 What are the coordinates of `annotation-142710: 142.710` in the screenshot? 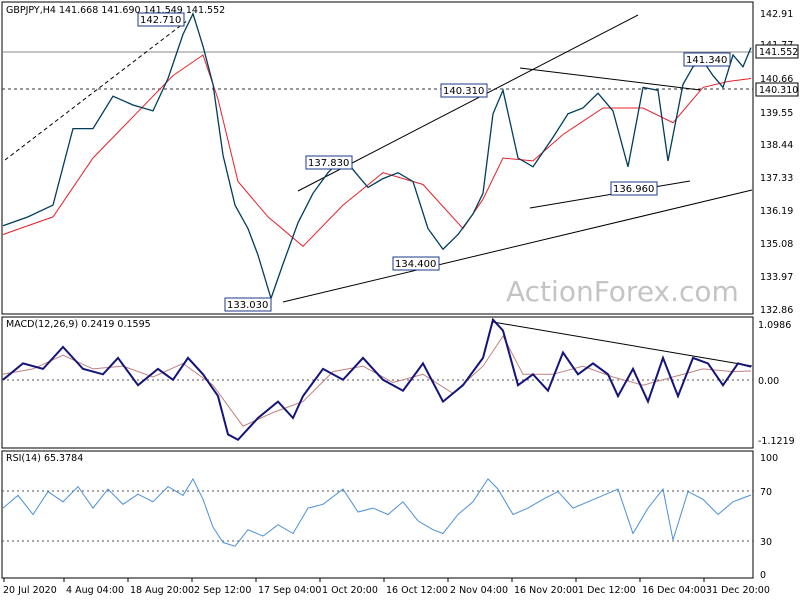 It's located at (161, 19).